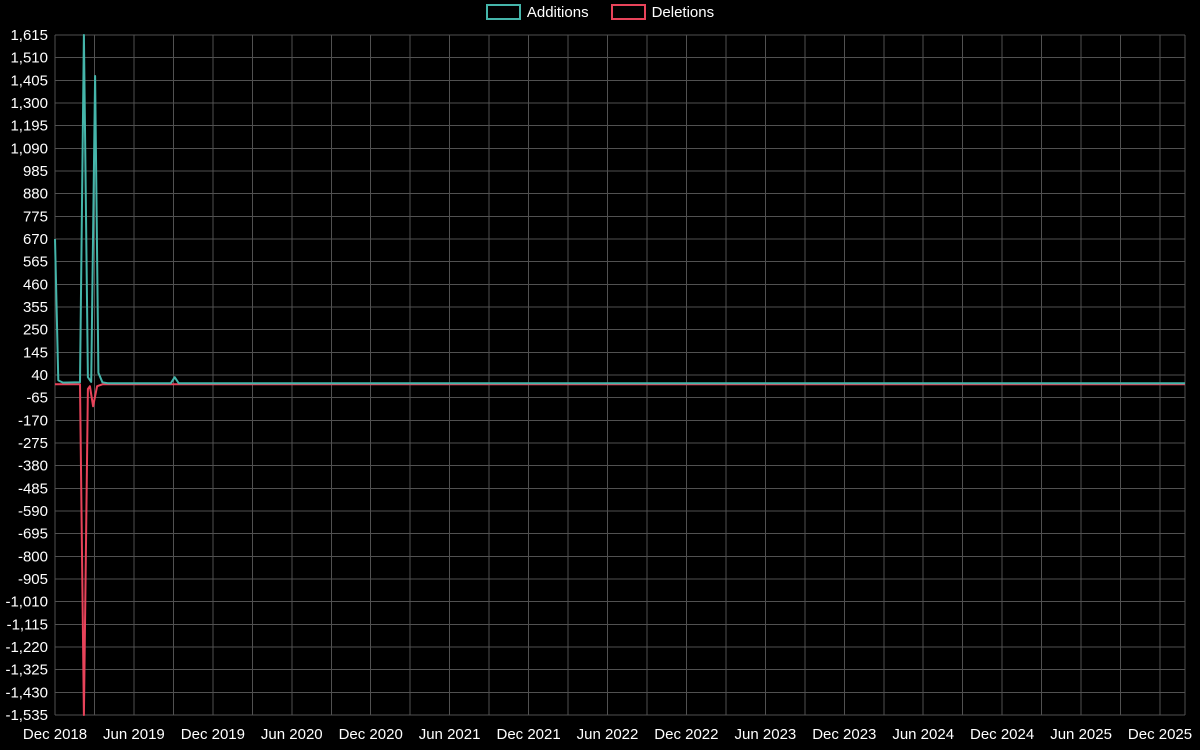 The image size is (1200, 750). I want to click on svg-text: Dec 2023, so click(844, 734).